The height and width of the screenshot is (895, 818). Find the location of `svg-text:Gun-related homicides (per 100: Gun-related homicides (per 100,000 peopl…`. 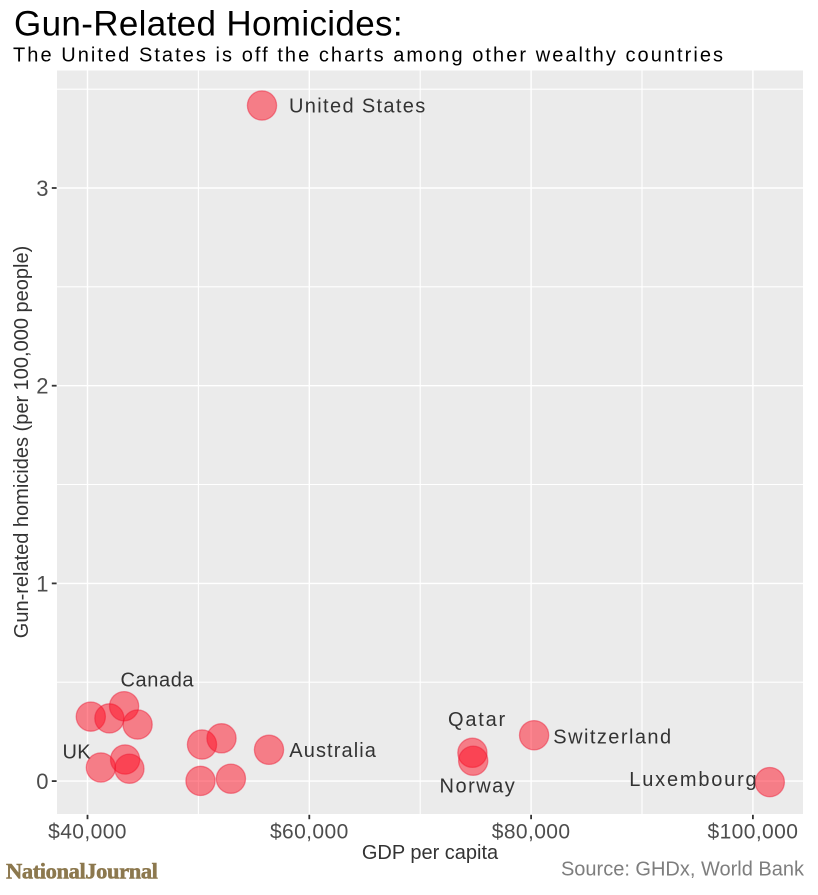

svg-text:Gun-related homicides (per 100: Gun-related homicides (per 100,000 peopl… is located at coordinates (22, 442).